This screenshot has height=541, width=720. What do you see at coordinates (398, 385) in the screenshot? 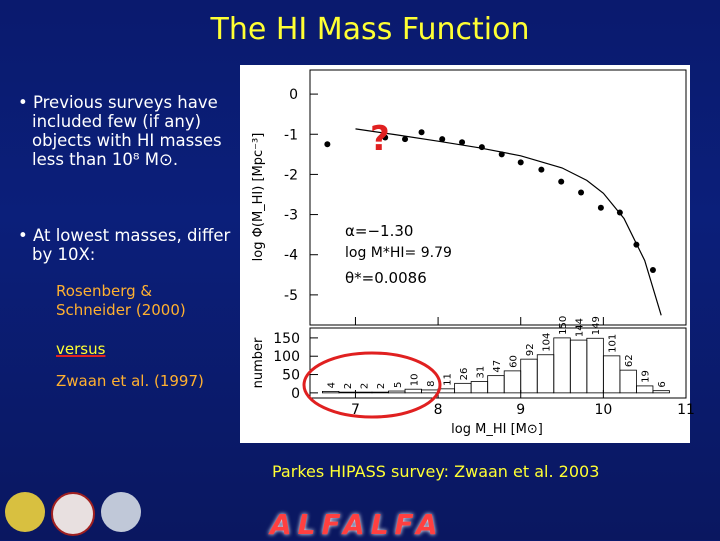
I see `bar-label: 5` at bounding box center [398, 385].